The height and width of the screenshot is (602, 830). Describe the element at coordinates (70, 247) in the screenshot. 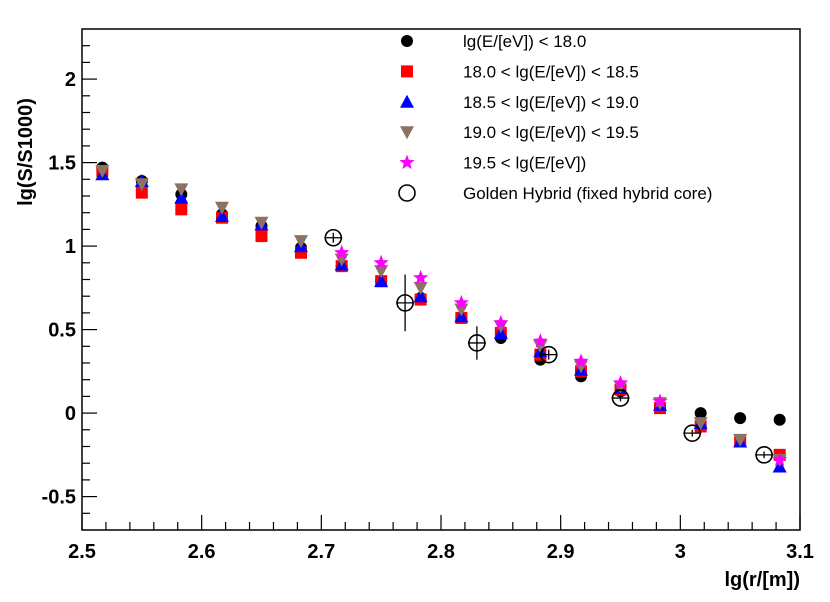

I see `y-tick-label: 1` at that location.